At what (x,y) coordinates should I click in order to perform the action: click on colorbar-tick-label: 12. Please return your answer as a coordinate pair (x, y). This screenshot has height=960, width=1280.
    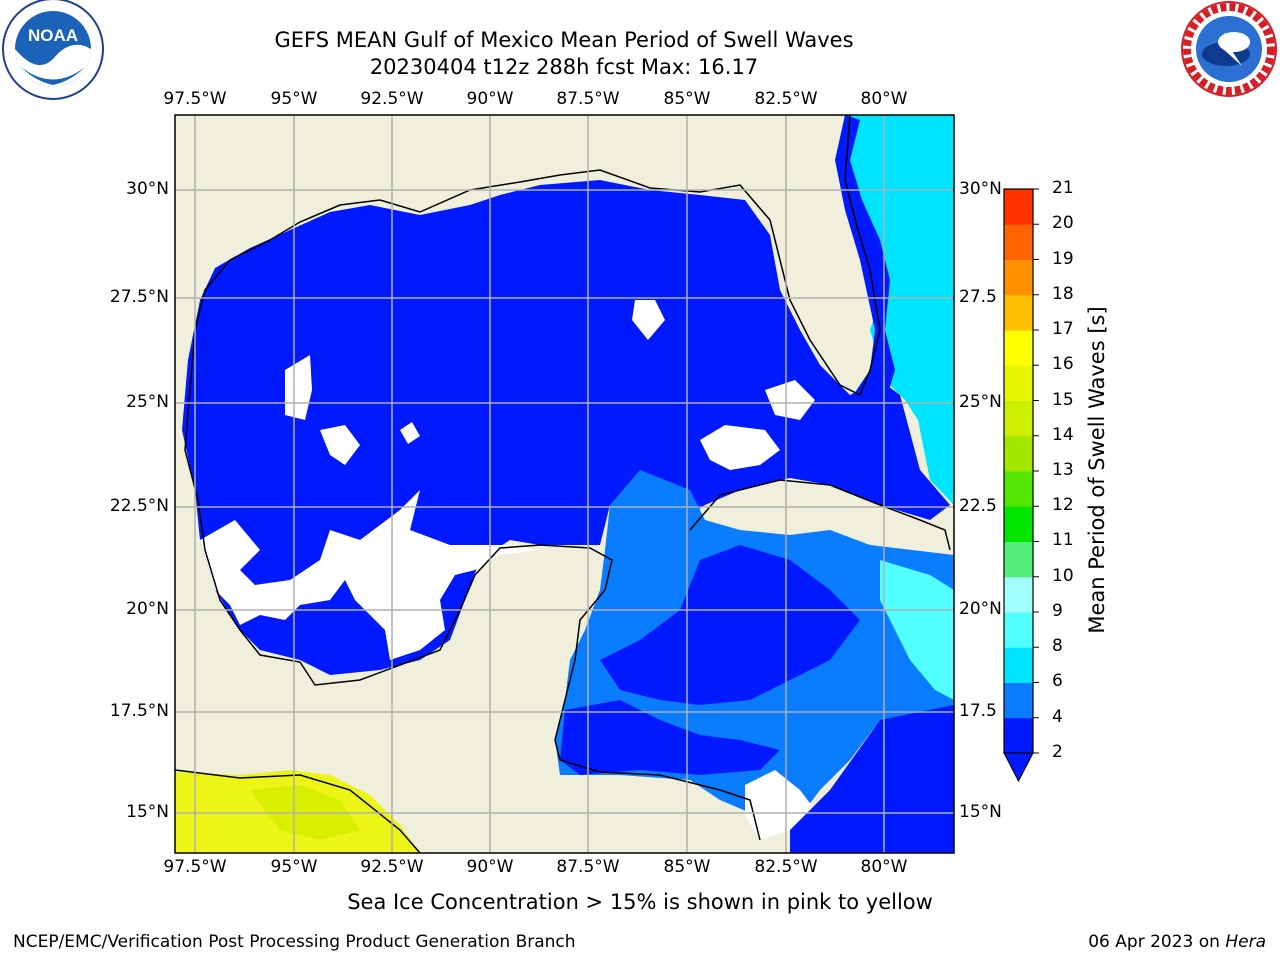
    Looking at the image, I should click on (1063, 505).